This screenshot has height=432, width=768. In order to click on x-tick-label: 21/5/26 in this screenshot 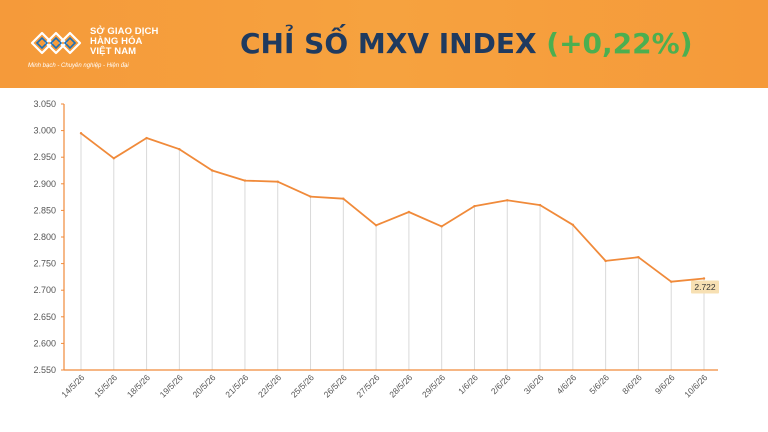, I will do `click(236, 385)`.